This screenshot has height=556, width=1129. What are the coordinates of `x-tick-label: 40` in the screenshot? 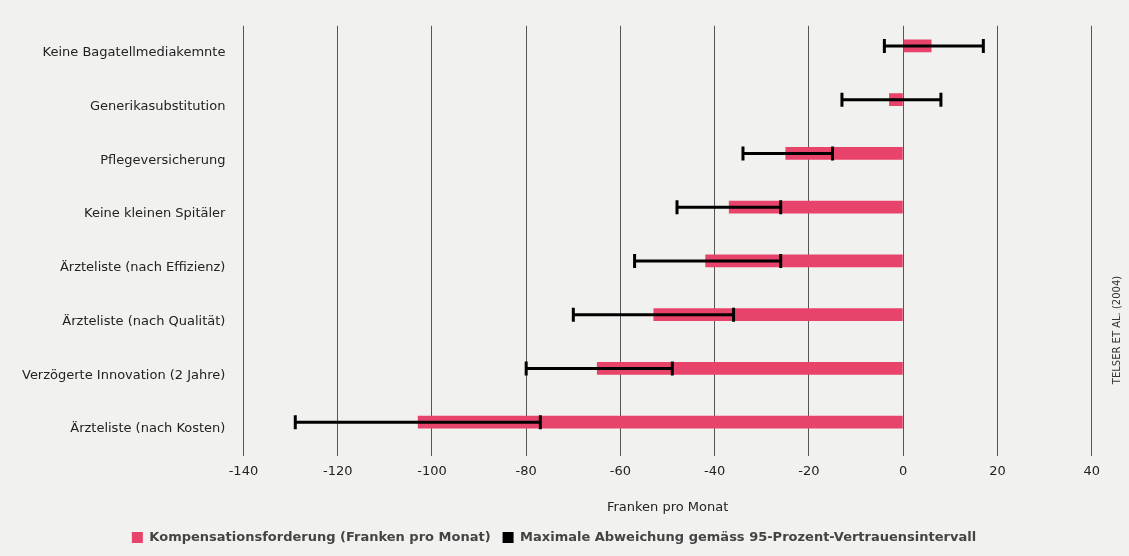 It's located at (1091, 470).